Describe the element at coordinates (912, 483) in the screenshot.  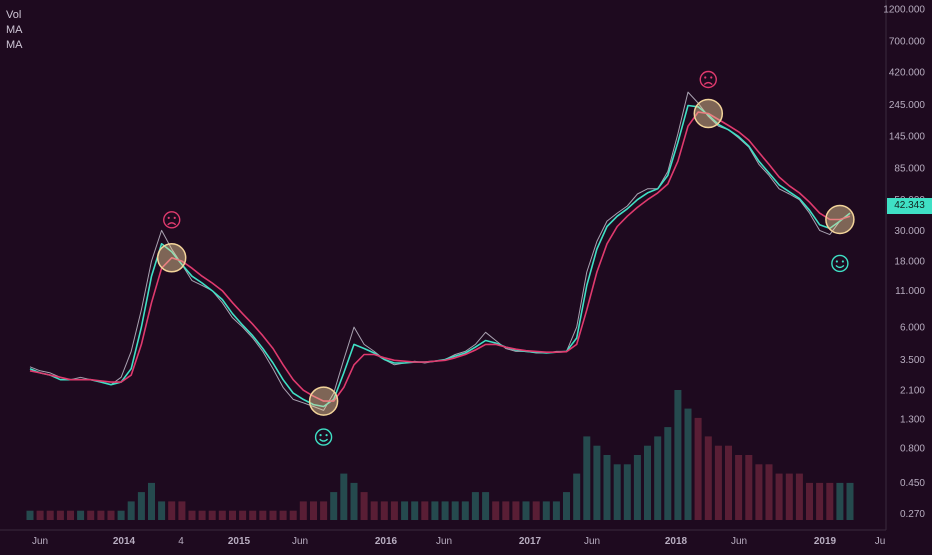
I see `y-tick-label: 0.450` at that location.